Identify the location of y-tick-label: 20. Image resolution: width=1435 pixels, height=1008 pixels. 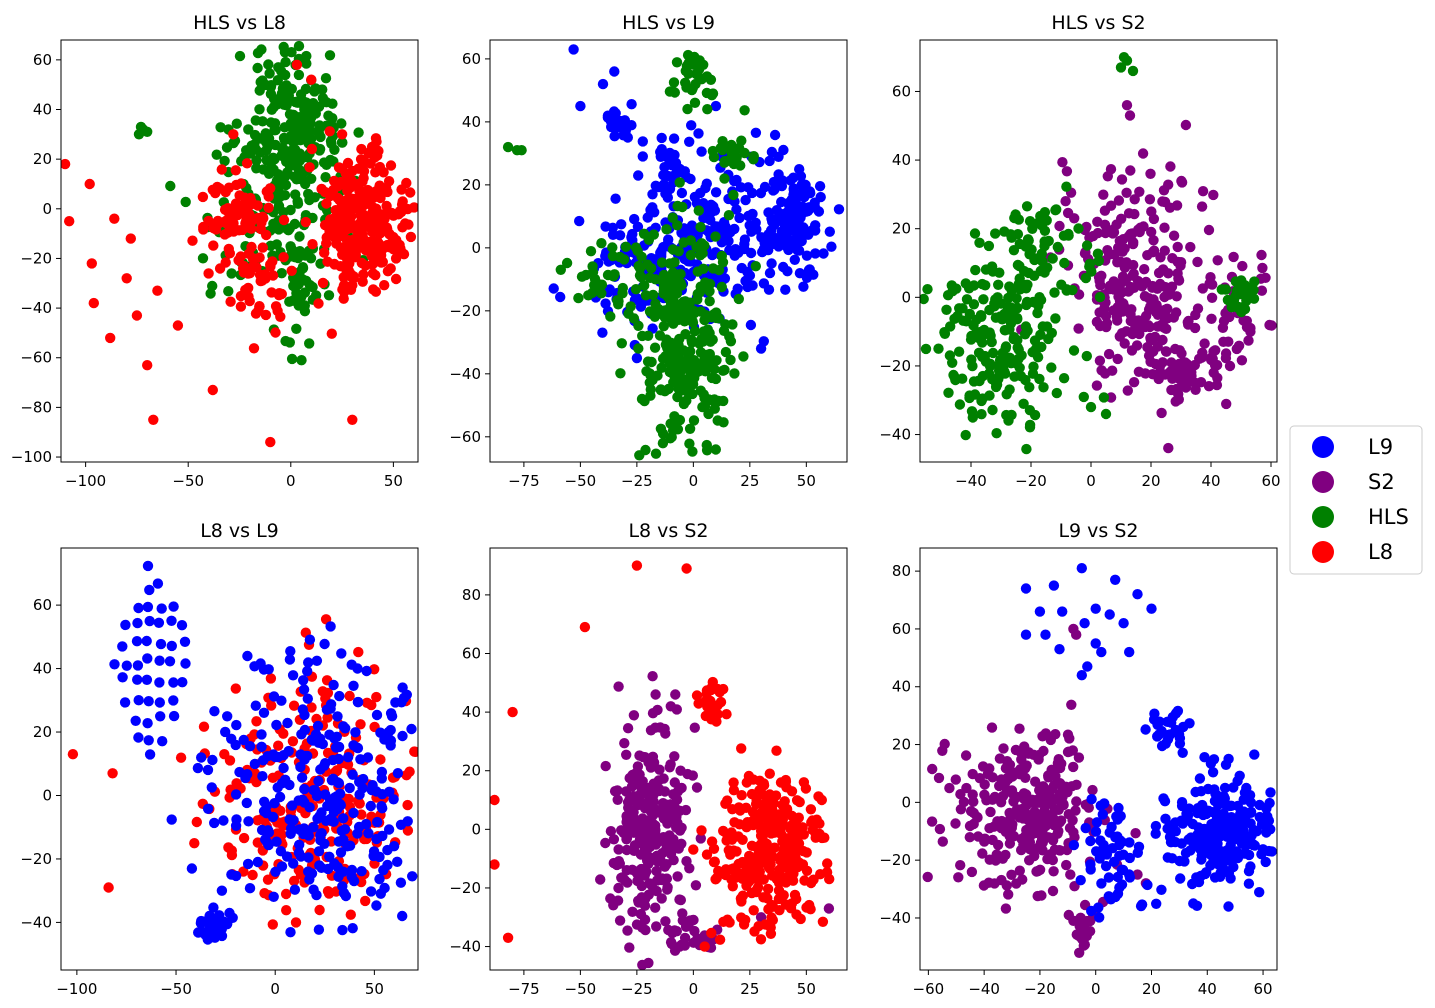
(471, 185).